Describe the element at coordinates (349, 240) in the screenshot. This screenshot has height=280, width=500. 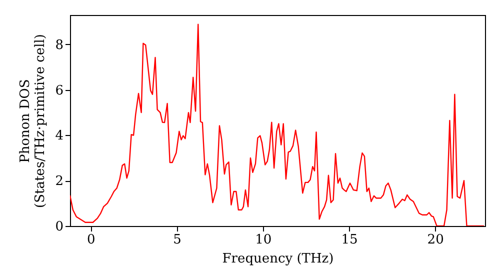
I see `x-tick-label: 15` at that location.